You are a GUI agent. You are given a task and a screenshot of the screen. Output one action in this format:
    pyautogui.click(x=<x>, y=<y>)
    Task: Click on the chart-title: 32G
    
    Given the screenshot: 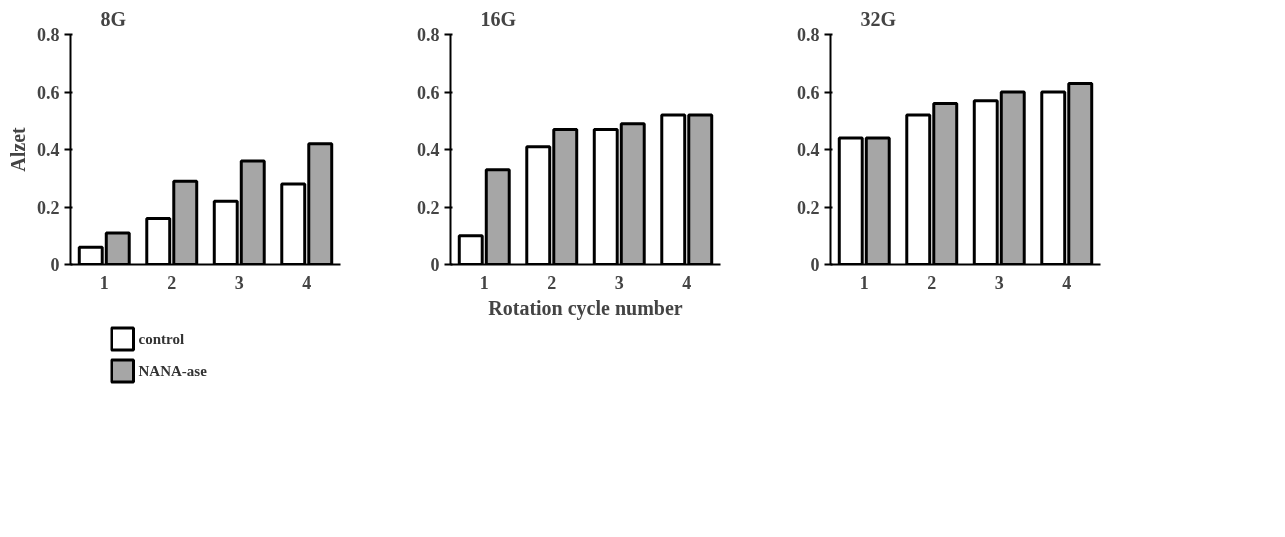 What is the action you would take?
    pyautogui.click(x=878, y=18)
    